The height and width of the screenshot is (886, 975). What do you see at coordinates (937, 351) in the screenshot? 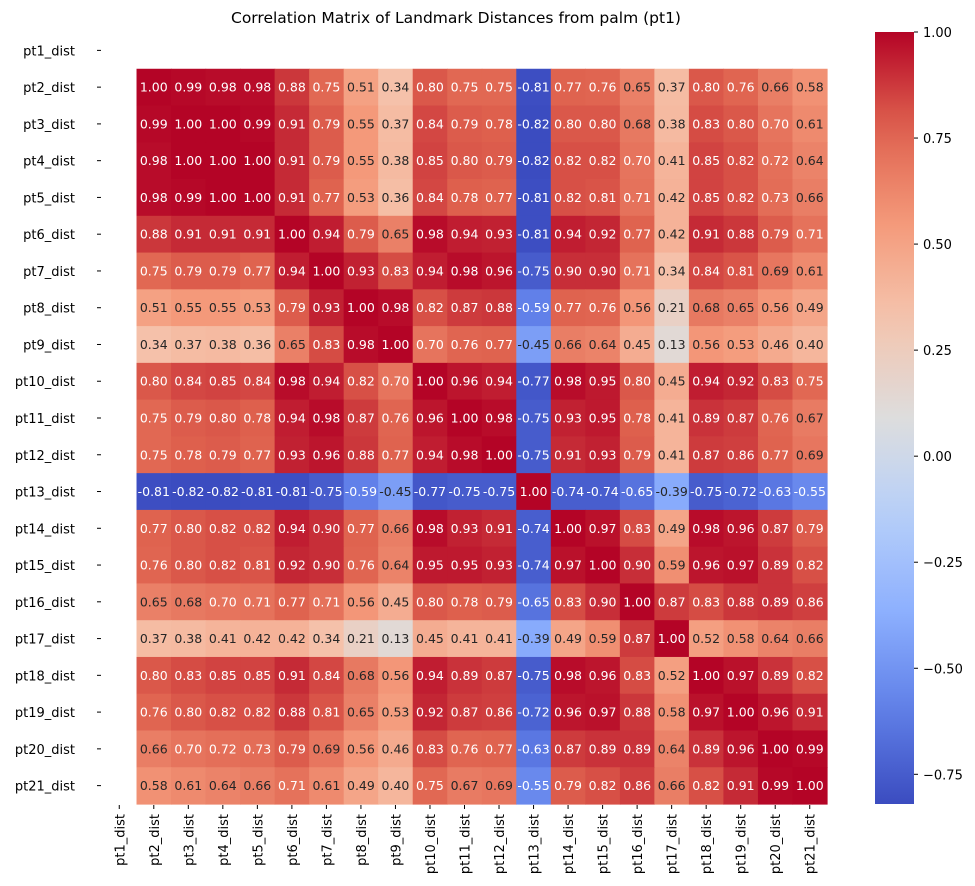
I see `colorbar-tick-label: 0.25` at bounding box center [937, 351].